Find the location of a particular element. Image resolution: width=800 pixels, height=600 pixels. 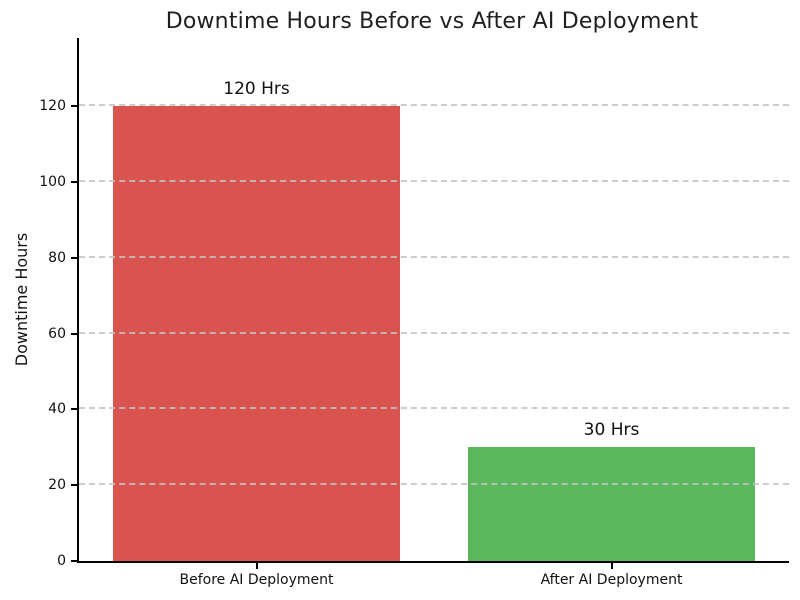

x-tick-label-1: After AI Deployment is located at coordinates (611, 580).